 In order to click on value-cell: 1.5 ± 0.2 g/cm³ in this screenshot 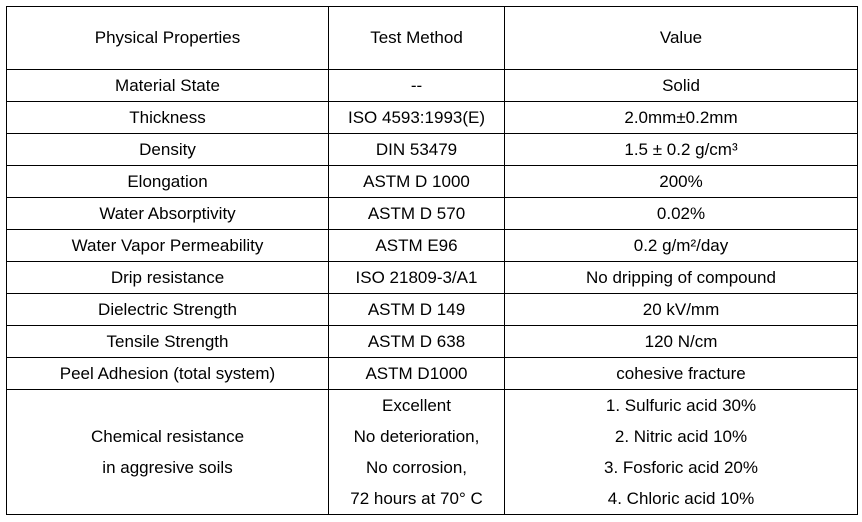, I will do `click(681, 149)`.